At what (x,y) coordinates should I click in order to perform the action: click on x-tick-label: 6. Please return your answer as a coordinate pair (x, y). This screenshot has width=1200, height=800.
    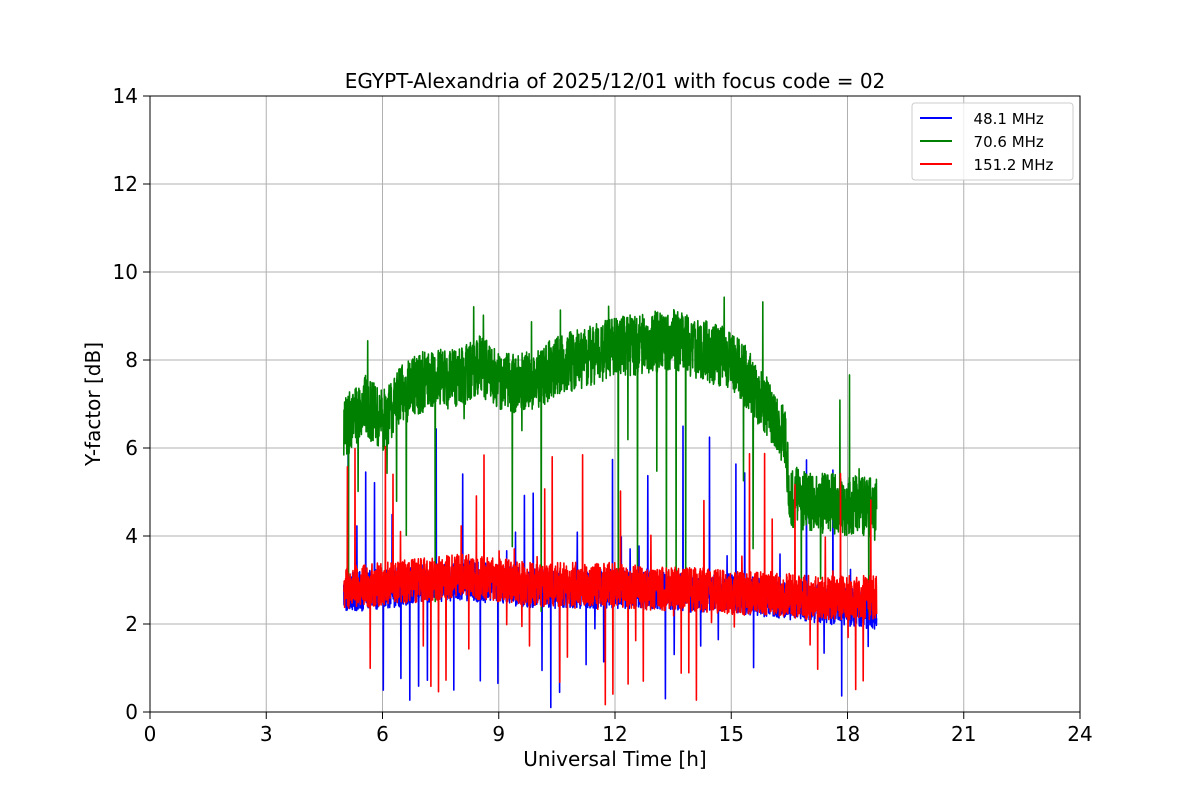
    Looking at the image, I should click on (382, 734).